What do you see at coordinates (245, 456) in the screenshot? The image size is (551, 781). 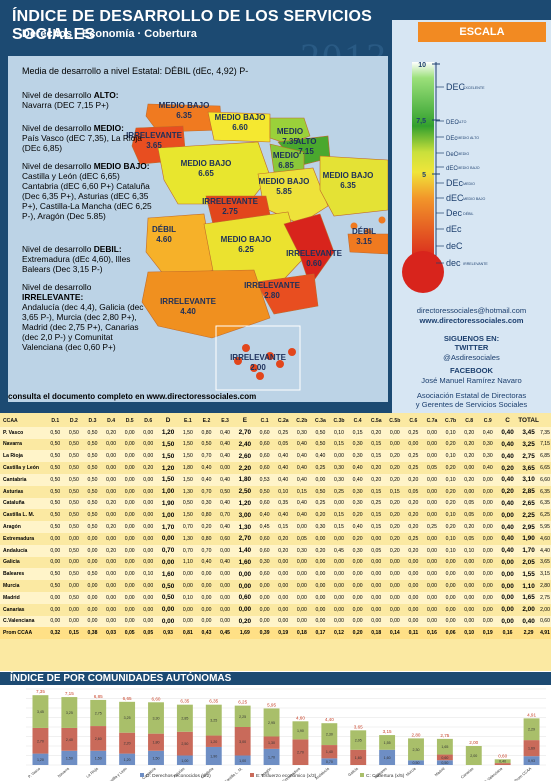 I see `table-cell: 2,60` at bounding box center [245, 456].